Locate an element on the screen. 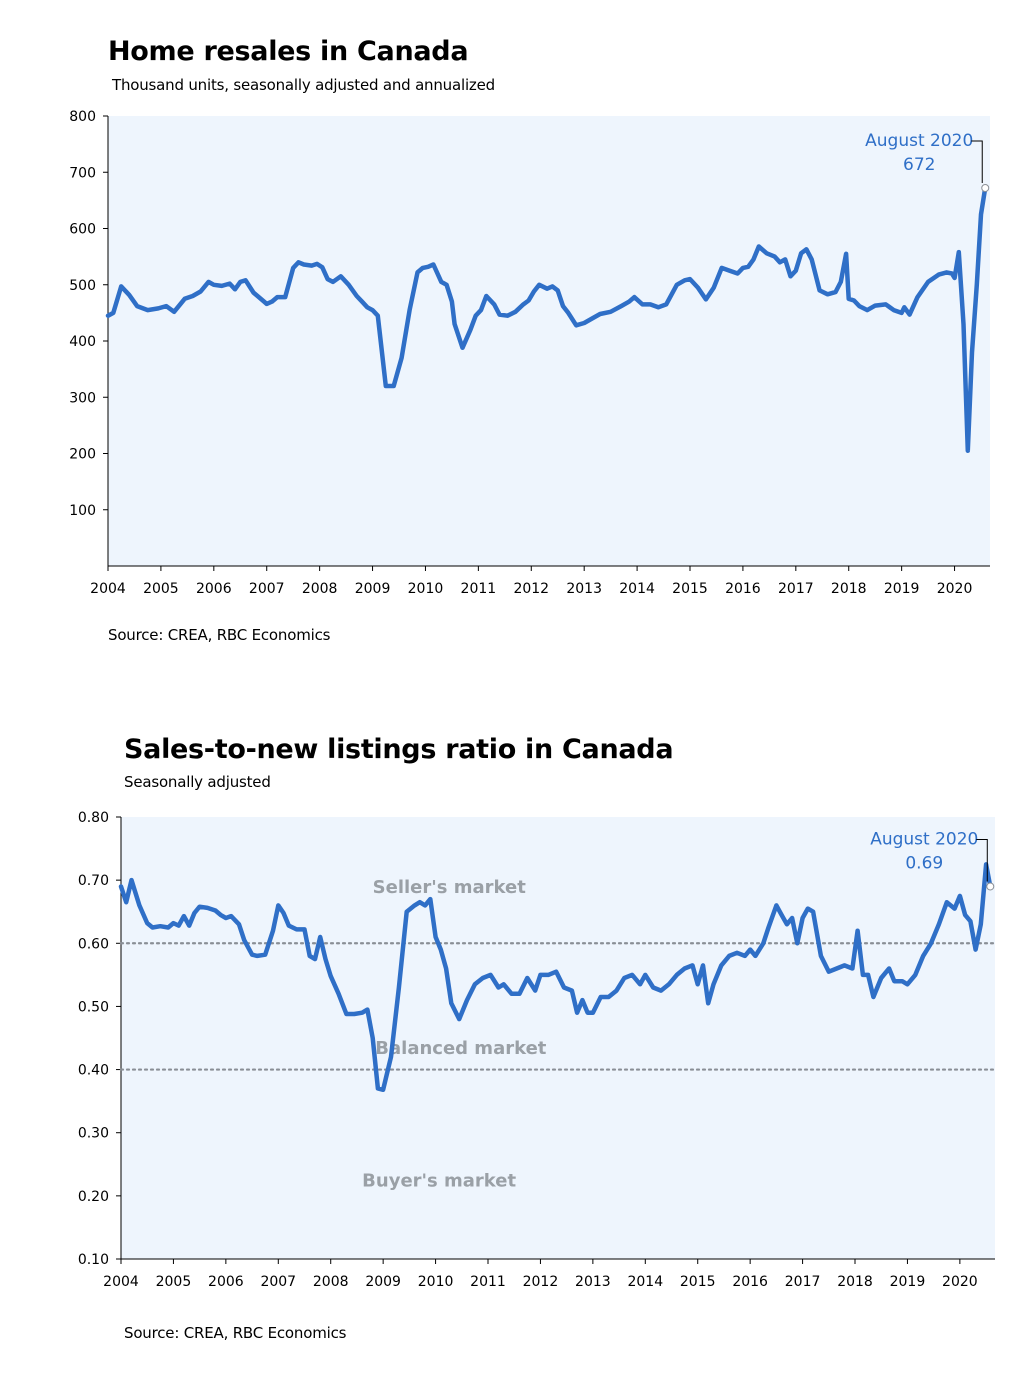  annotation-value: 672 is located at coordinates (919, 165).